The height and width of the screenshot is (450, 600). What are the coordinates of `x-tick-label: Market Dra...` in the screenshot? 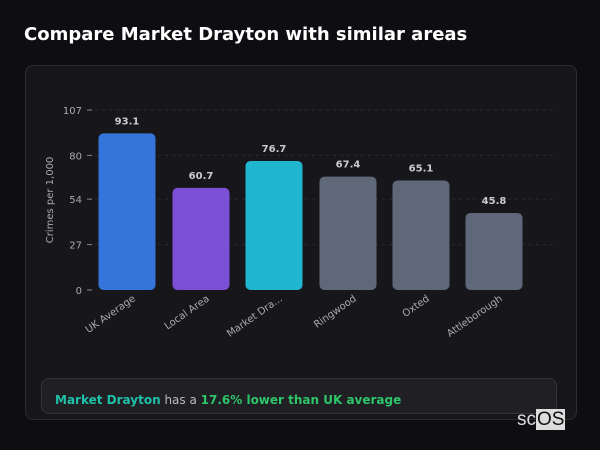 It's located at (255, 316).